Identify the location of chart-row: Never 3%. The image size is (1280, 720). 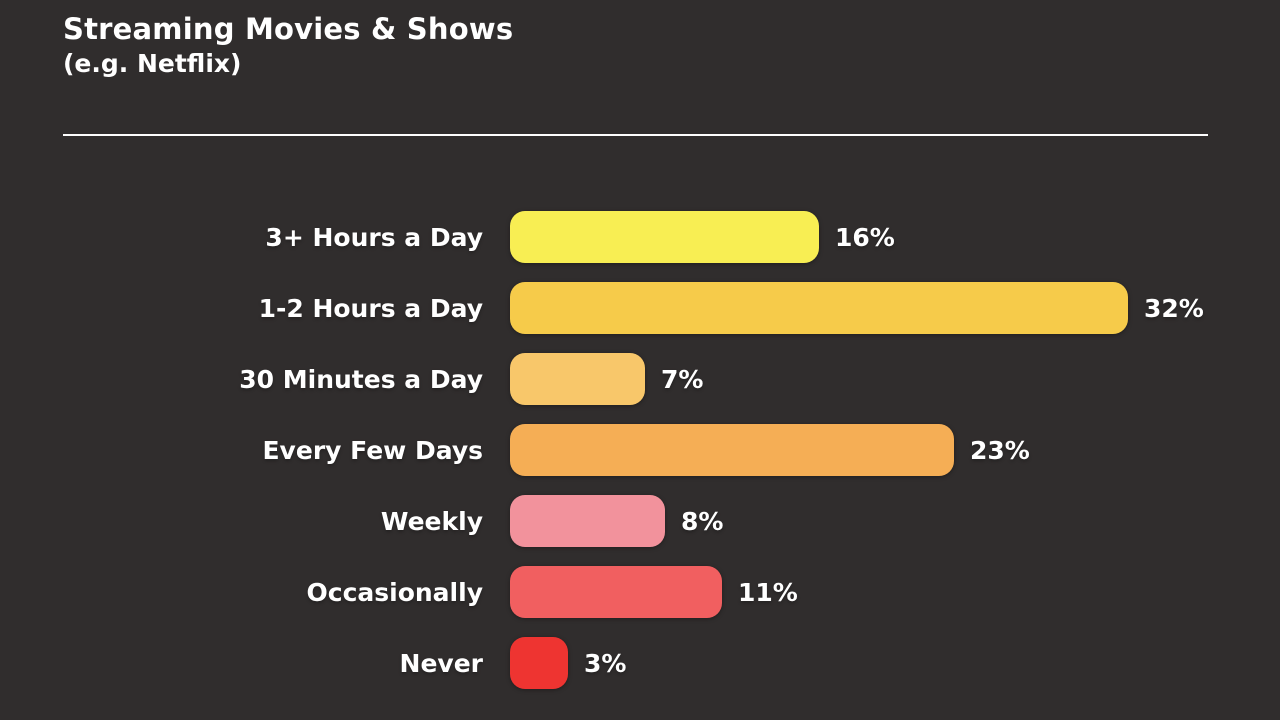
(640, 663).